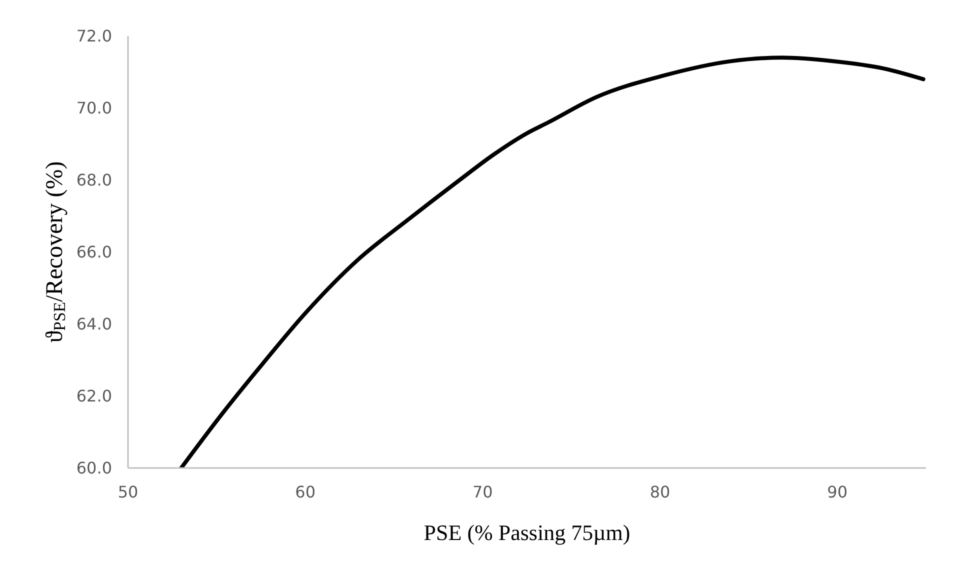 The height and width of the screenshot is (580, 958). I want to click on y-tick-label: 66.0, so click(94, 252).